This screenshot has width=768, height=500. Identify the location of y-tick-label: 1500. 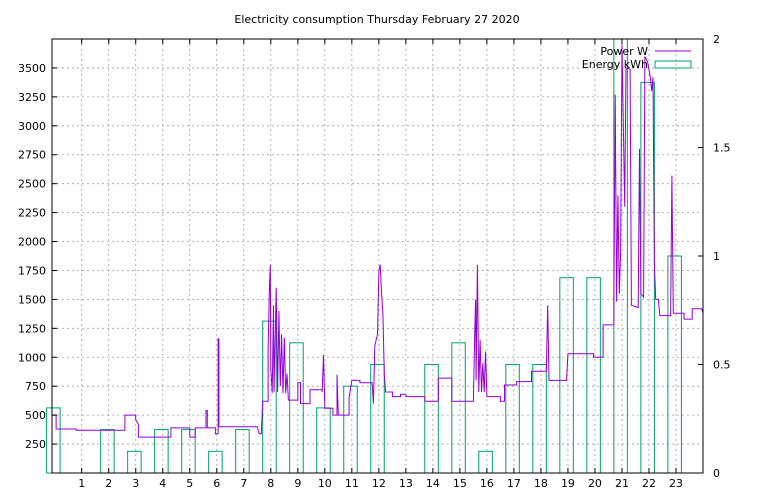
(32, 299).